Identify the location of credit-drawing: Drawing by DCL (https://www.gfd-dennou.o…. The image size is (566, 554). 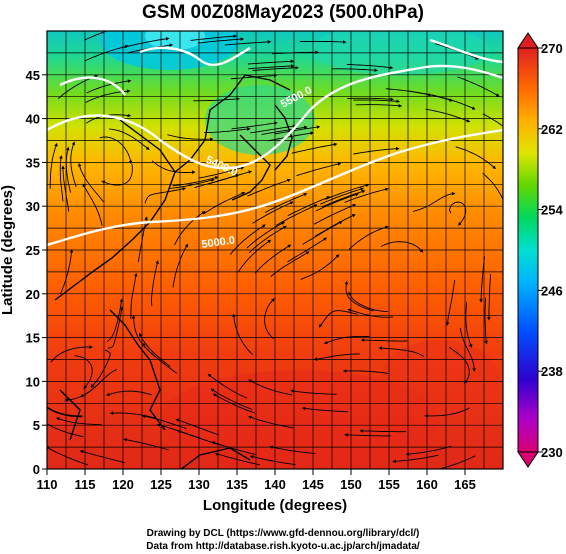
(283, 533).